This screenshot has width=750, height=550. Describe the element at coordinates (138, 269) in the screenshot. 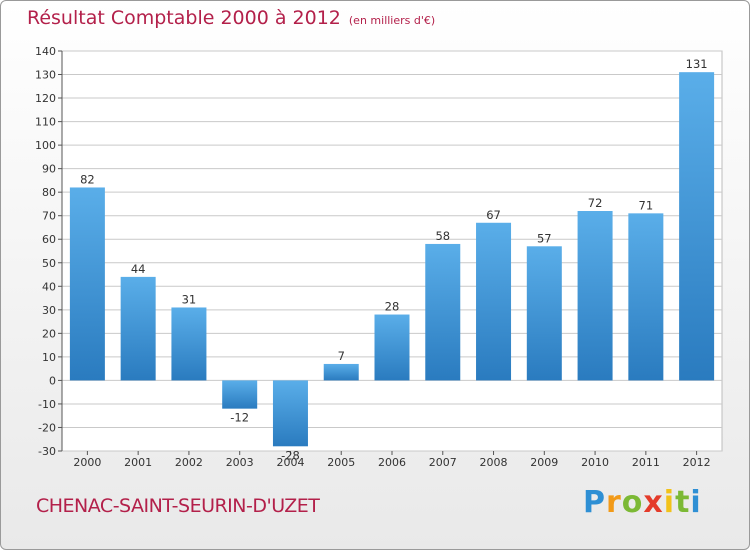

I see `data-label: 44` at that location.